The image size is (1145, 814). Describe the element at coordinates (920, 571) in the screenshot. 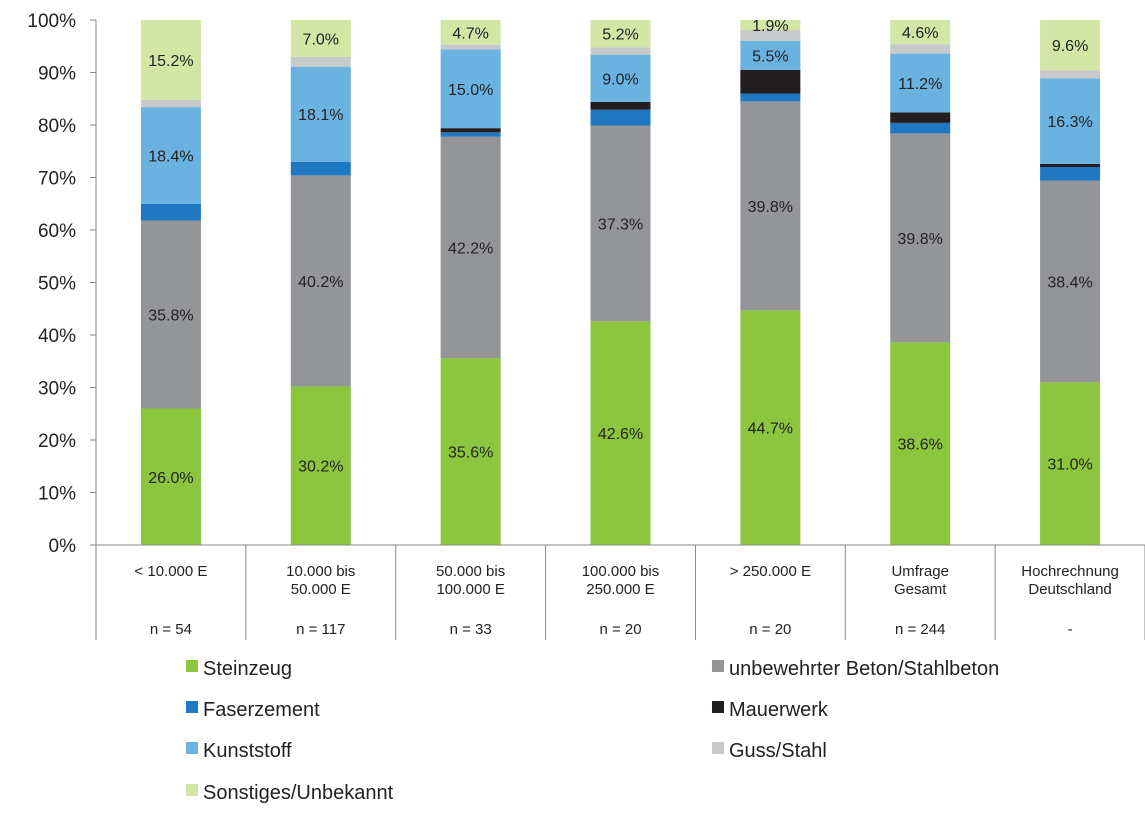

I see `category-label: Umfrage` at that location.